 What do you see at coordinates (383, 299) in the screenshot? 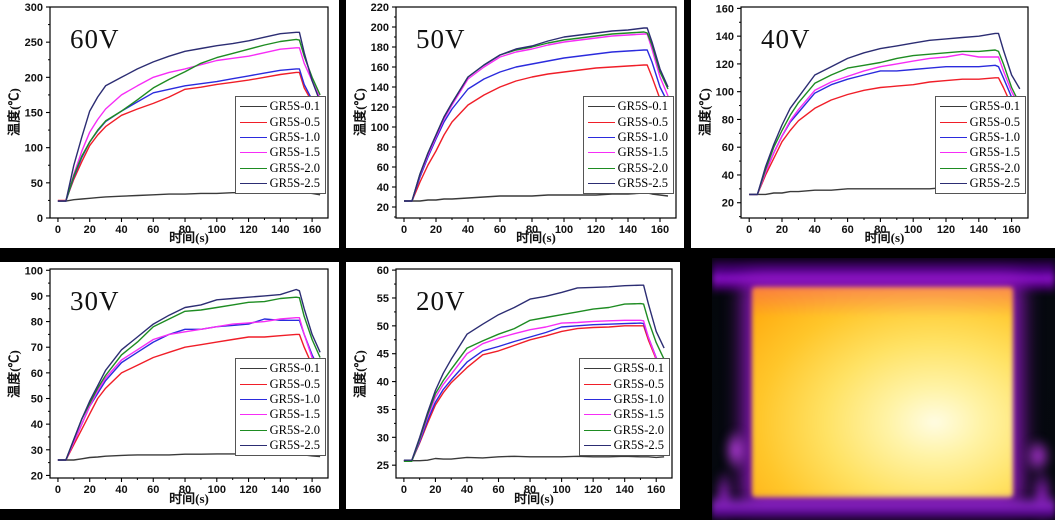
I see `y-tick-label: 55` at bounding box center [383, 299].